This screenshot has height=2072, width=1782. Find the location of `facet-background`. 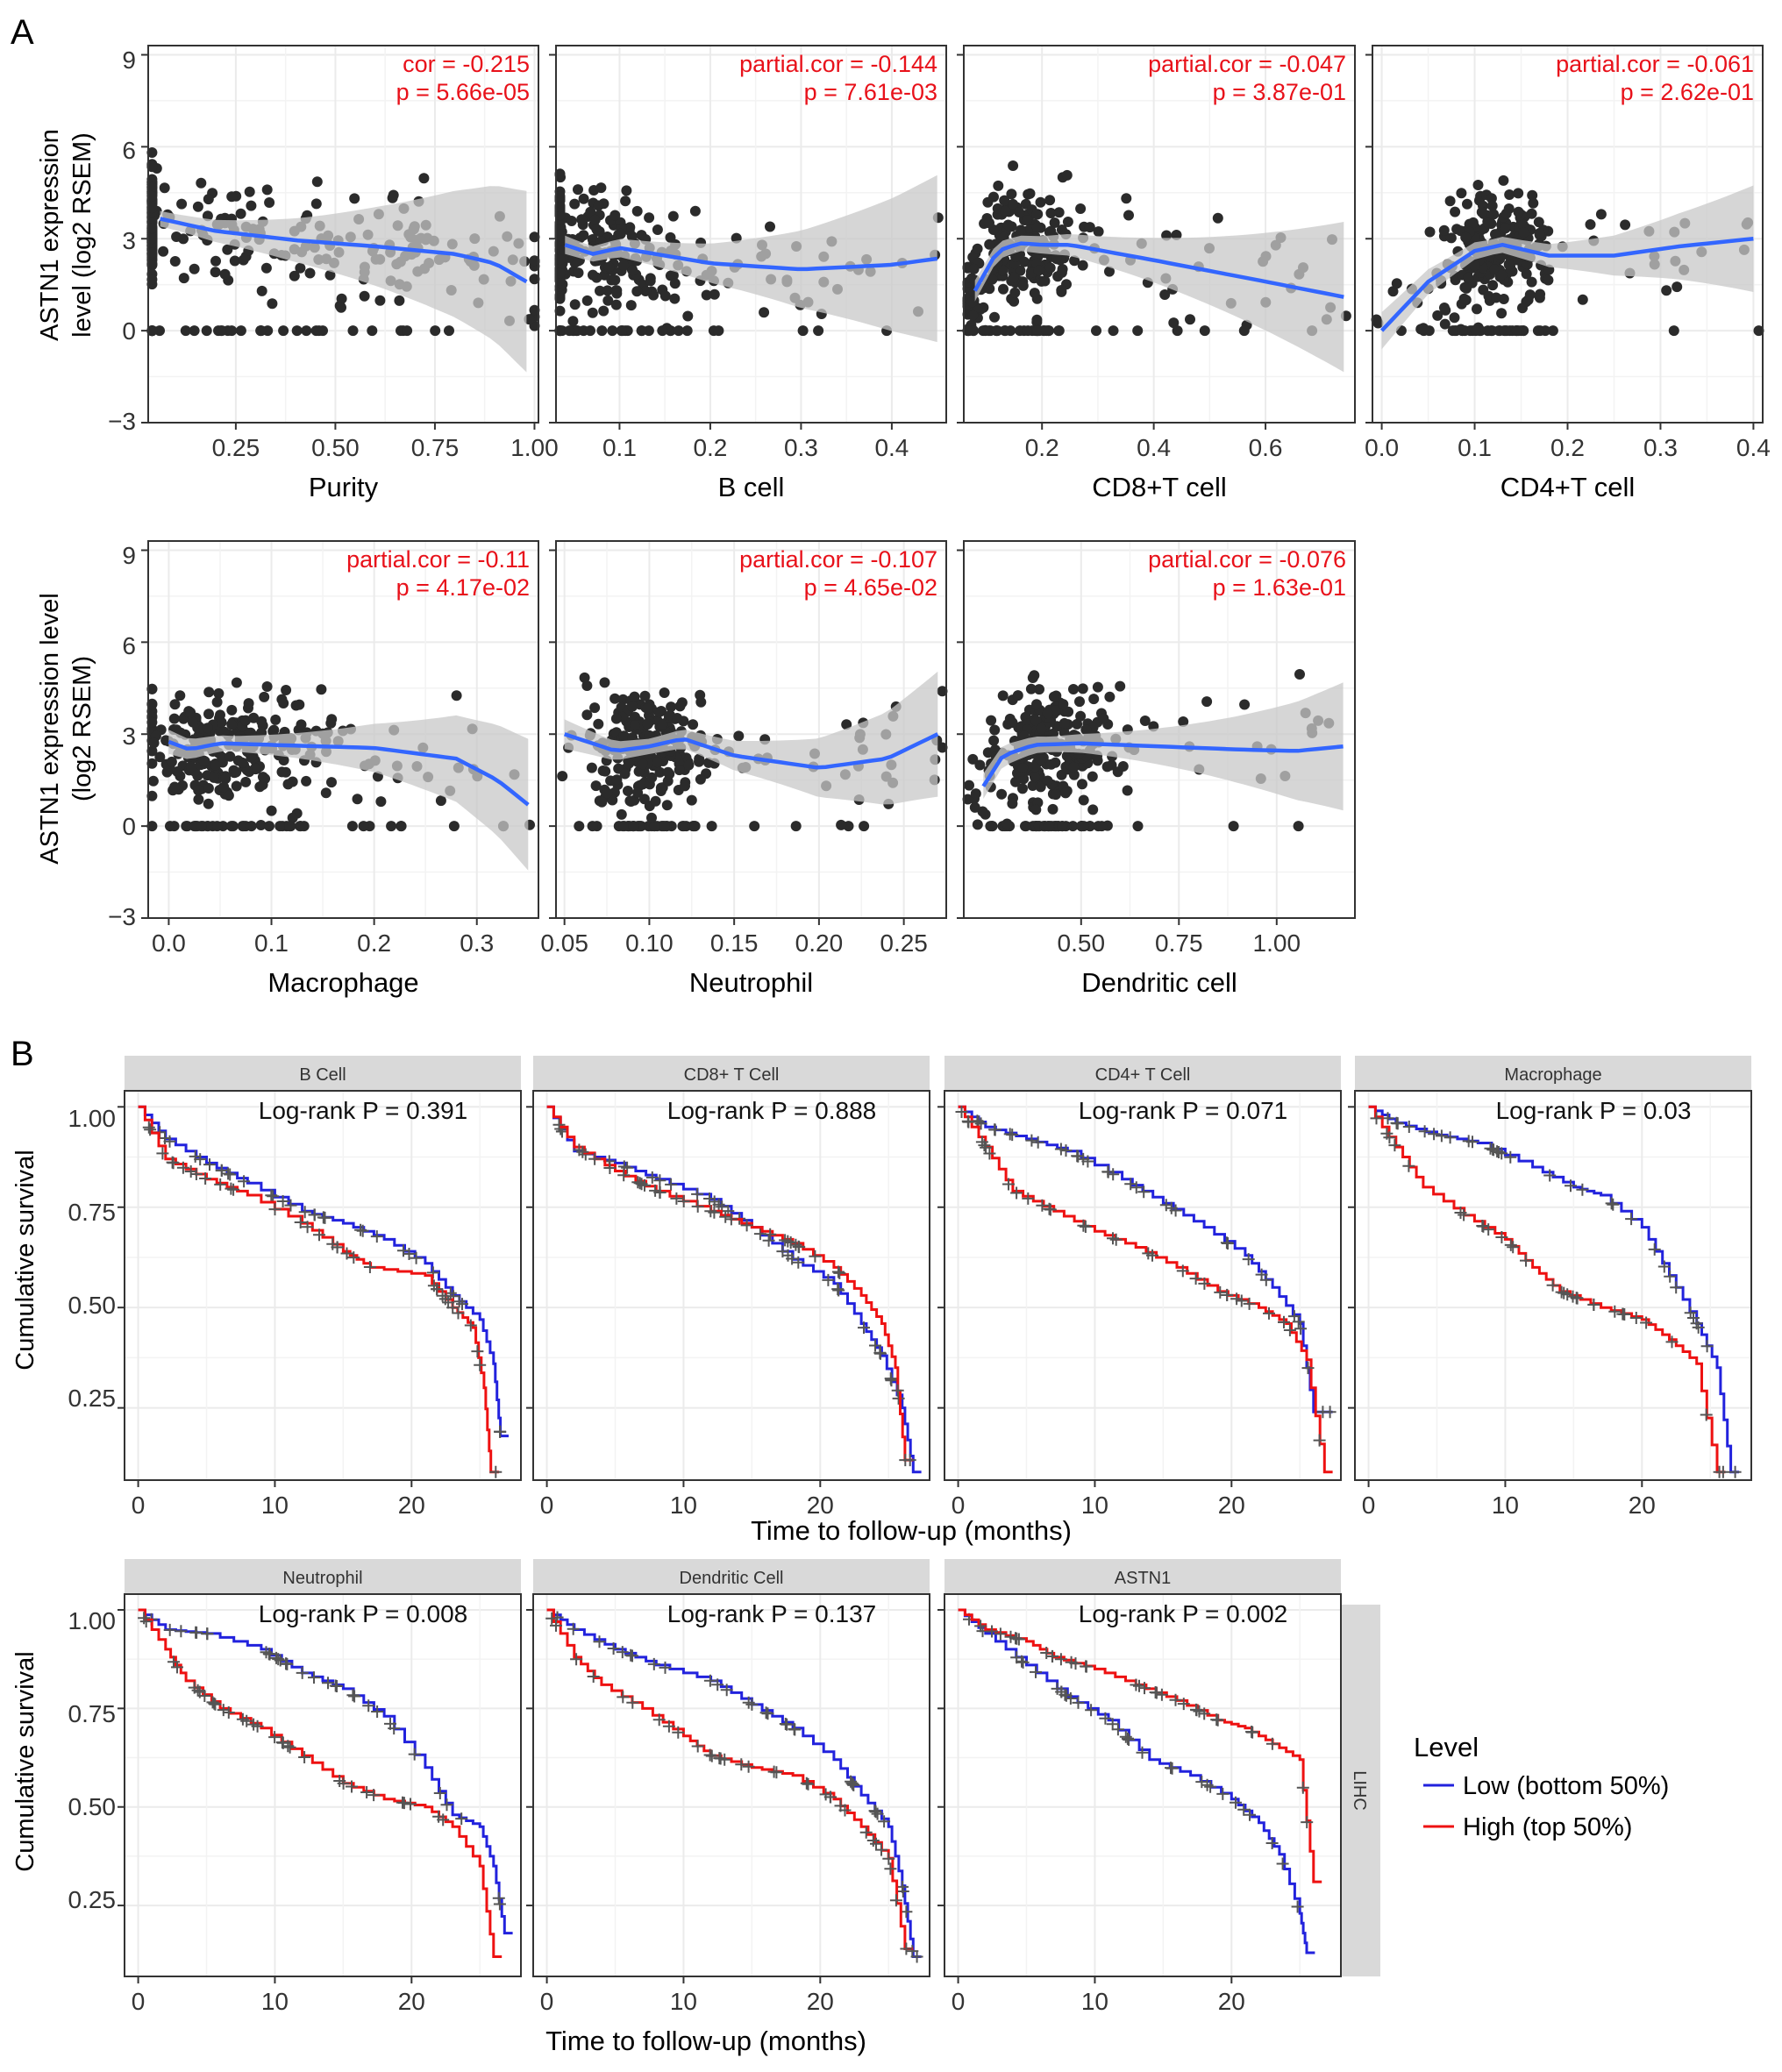

facet-background is located at coordinates (323, 1285).